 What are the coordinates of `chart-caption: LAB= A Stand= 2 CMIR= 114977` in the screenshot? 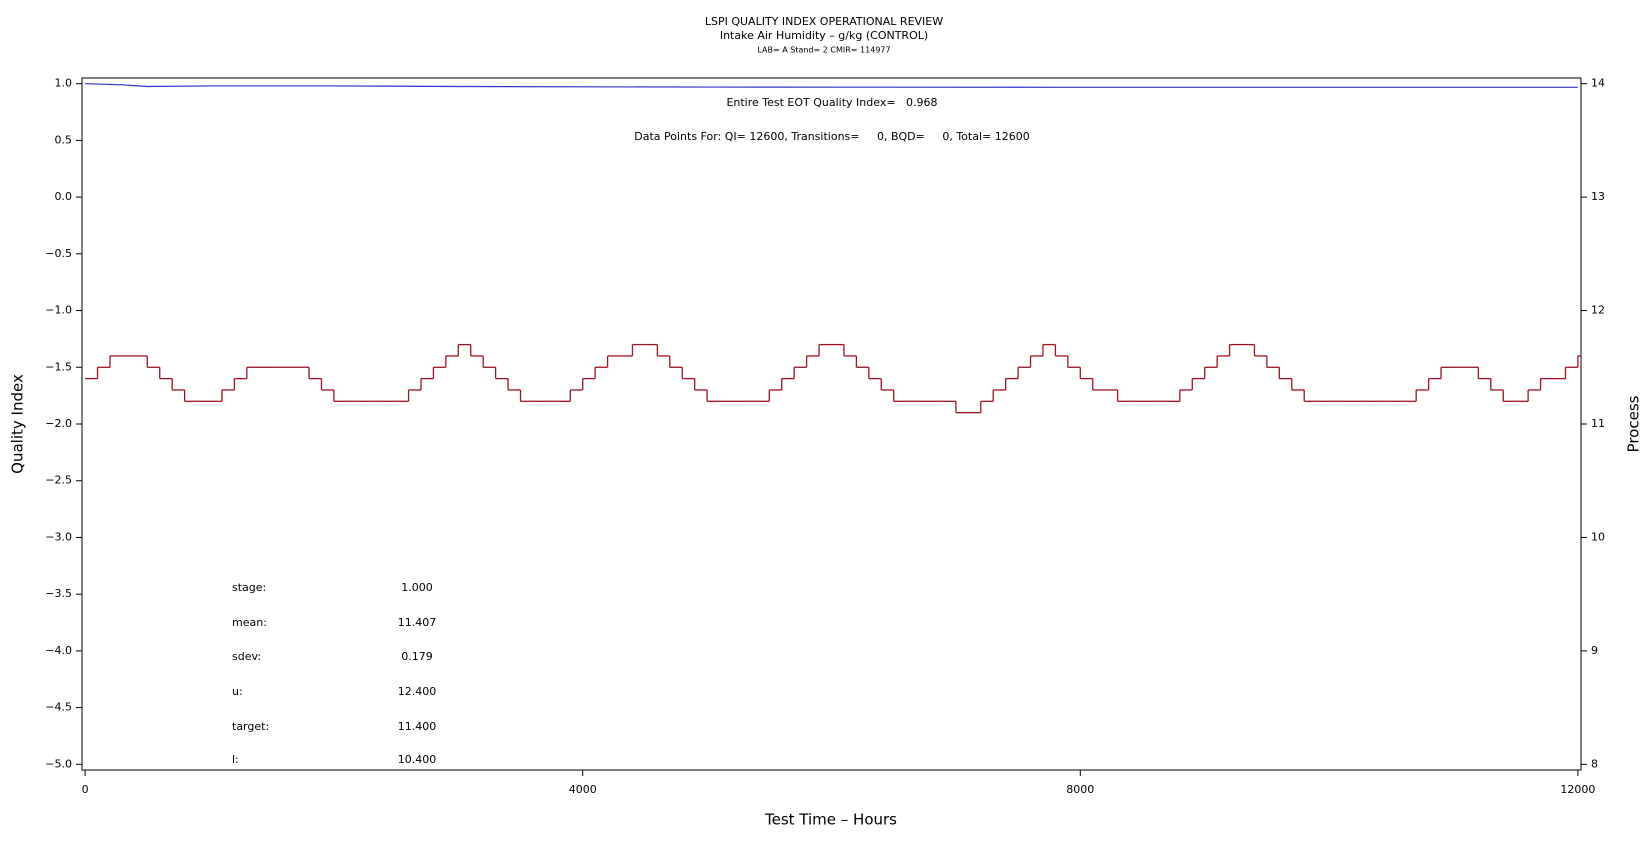 It's located at (823, 50).